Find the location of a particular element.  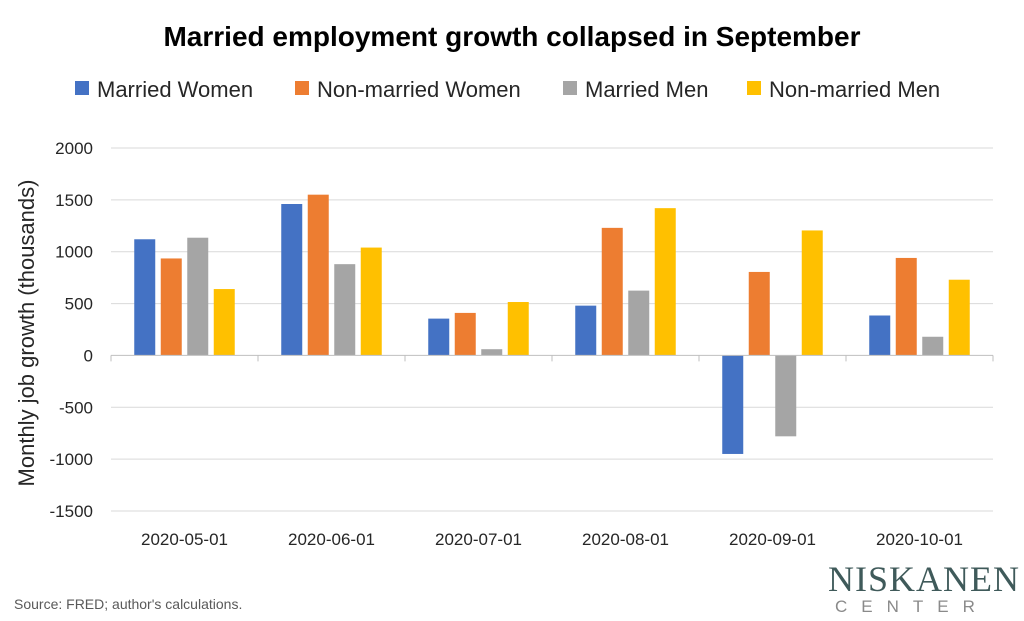

y-axis-ticks: 2000 1500 1000 500 0 -500 -1000 -1500 is located at coordinates (71, 330).